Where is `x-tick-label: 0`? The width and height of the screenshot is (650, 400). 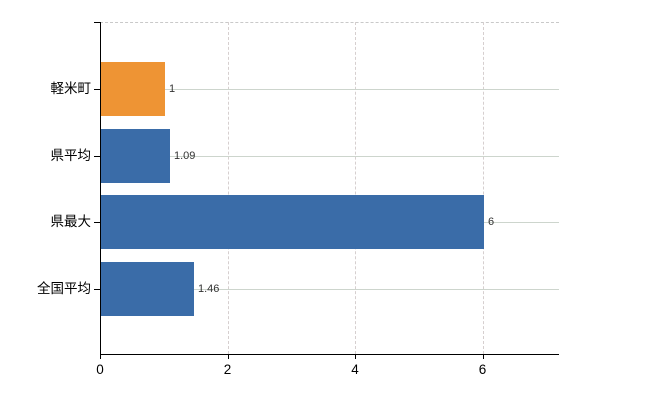
x-tick-label: 0 is located at coordinates (100, 369).